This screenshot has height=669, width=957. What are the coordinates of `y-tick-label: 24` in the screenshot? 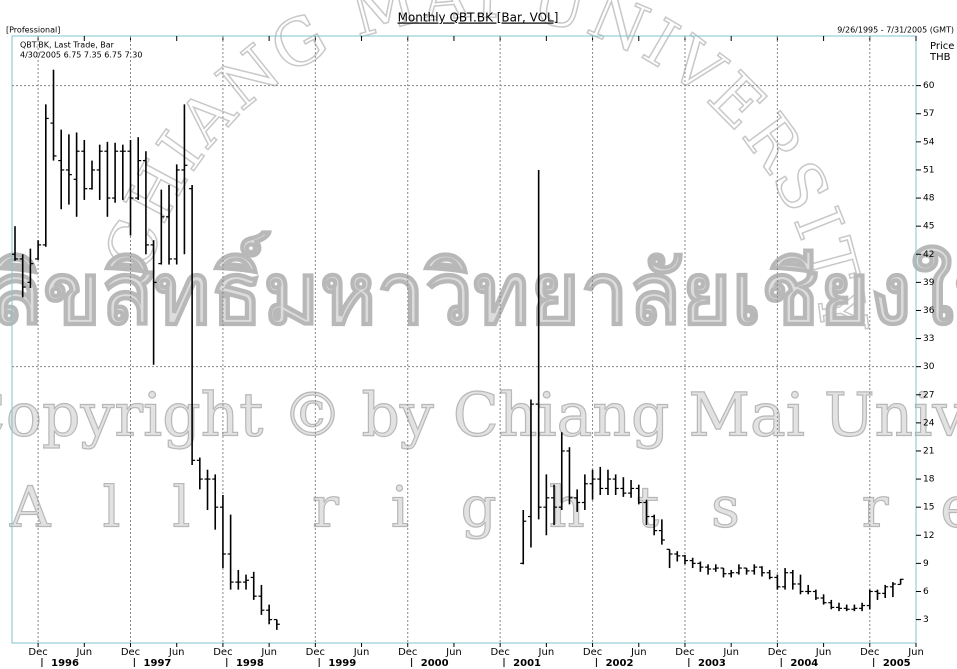 It's located at (929, 423).